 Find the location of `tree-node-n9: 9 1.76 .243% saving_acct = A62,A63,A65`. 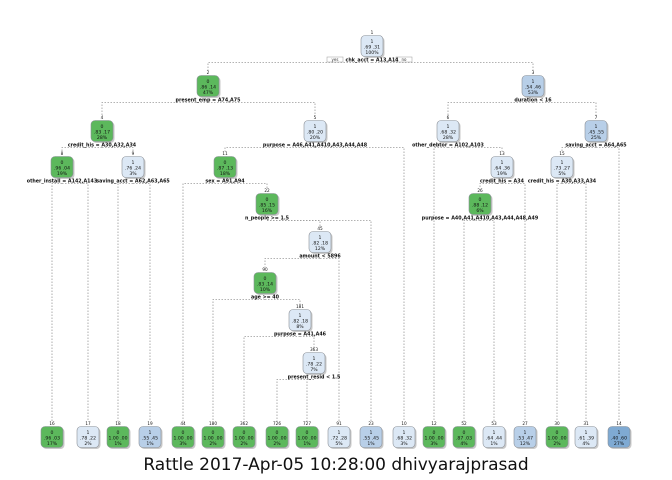

tree-node-n9: 9 1.76 .243% saving_acct = A62,A63,A65 is located at coordinates (133, 168).